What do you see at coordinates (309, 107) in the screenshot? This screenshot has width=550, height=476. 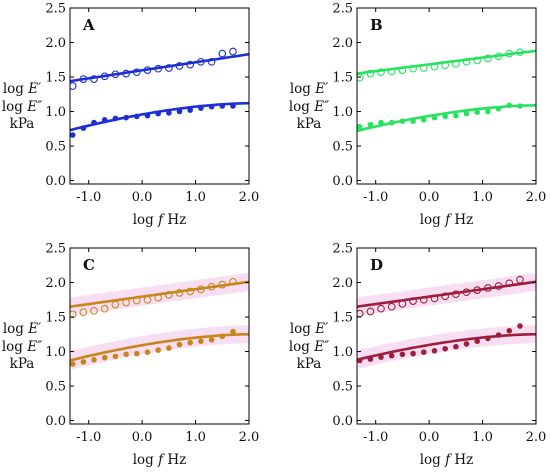 I see `y-axis-label: log E″` at bounding box center [309, 107].